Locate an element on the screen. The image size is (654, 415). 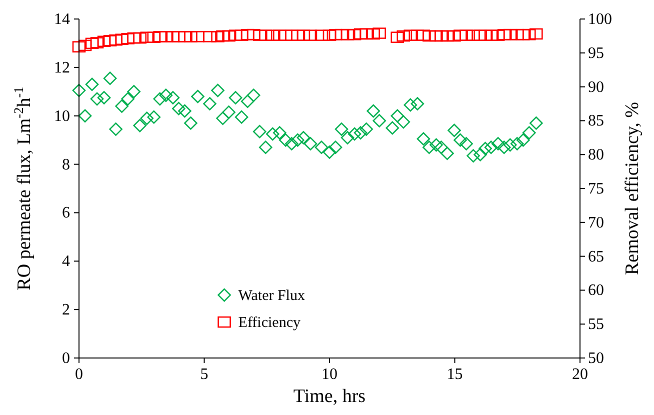
y-tick-label: 10 is located at coordinates (62, 116).